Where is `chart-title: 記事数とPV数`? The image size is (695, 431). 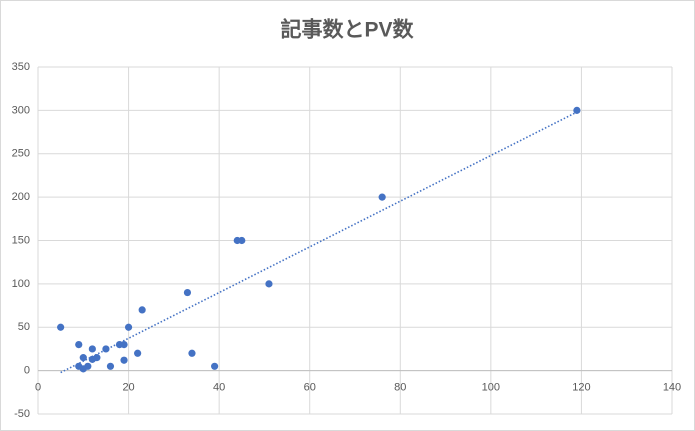 chart-title: 記事数とPV数 is located at coordinates (347, 30).